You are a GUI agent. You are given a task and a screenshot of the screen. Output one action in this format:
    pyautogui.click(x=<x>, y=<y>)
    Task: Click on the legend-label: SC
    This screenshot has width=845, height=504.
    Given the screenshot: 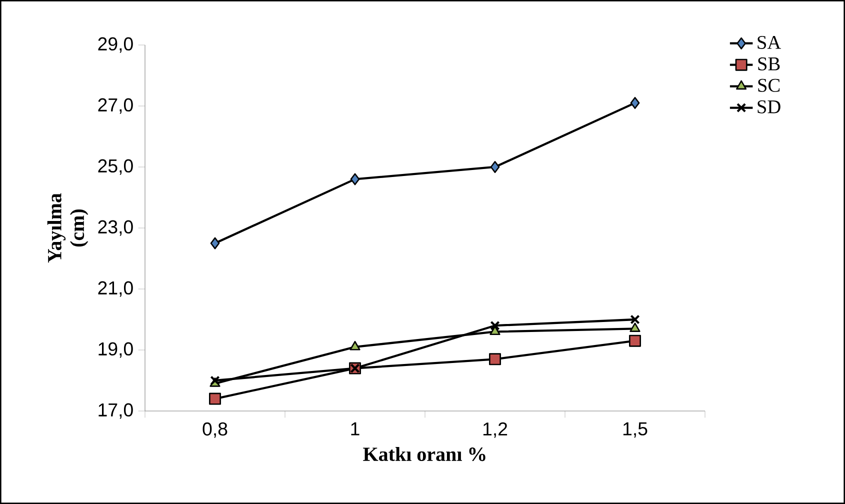 What is the action you would take?
    pyautogui.click(x=769, y=85)
    